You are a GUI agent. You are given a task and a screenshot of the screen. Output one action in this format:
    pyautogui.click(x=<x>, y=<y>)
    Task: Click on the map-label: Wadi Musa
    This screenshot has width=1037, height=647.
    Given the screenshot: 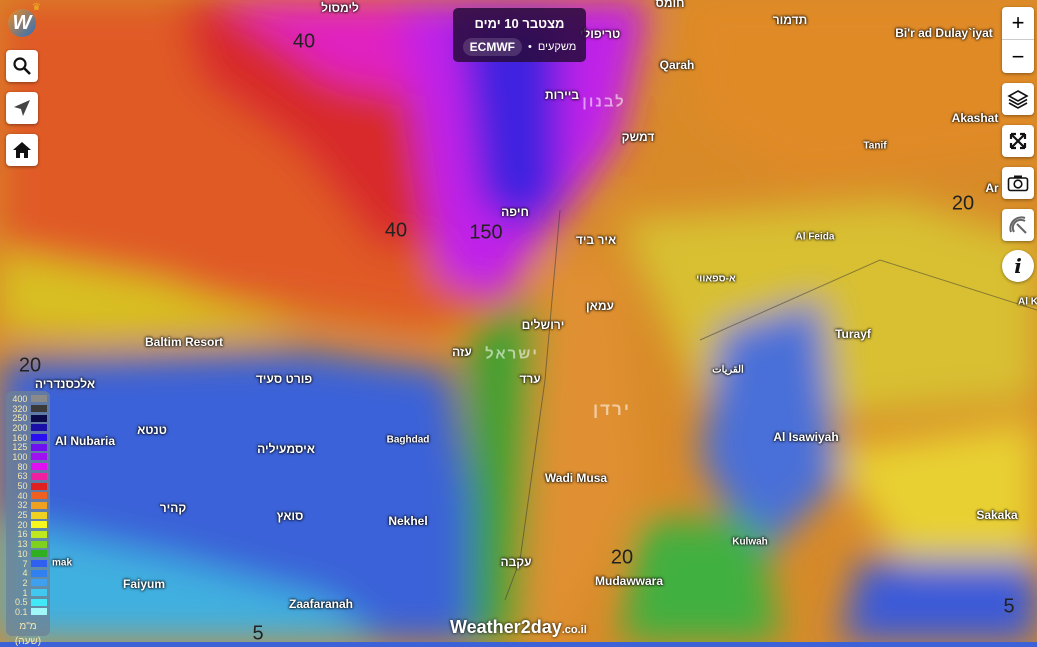 What is the action you would take?
    pyautogui.click(x=576, y=478)
    